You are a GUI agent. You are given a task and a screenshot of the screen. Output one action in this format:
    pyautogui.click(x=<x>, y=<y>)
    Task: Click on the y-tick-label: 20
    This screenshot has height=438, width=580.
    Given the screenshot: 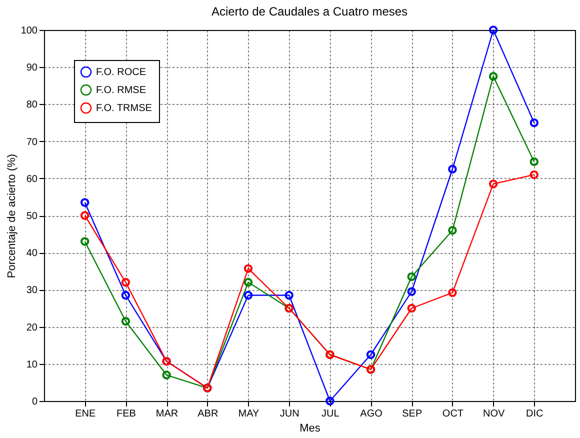 What is the action you would take?
    pyautogui.click(x=32, y=328)
    